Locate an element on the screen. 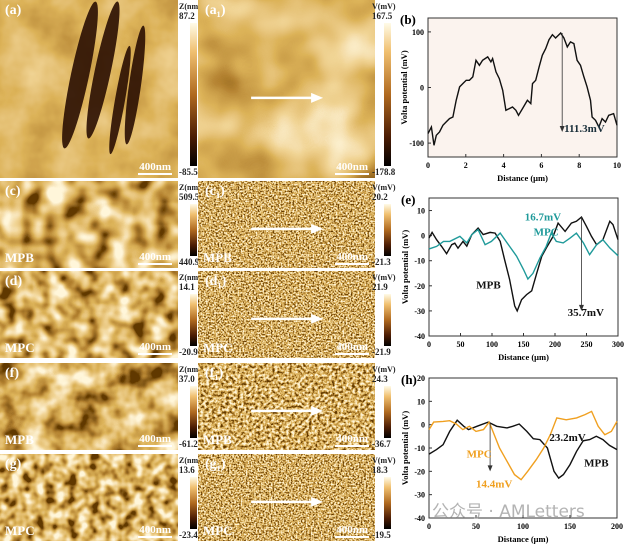 This screenshot has width=624, height=545. panel-label: (h) is located at coordinates (409, 379).